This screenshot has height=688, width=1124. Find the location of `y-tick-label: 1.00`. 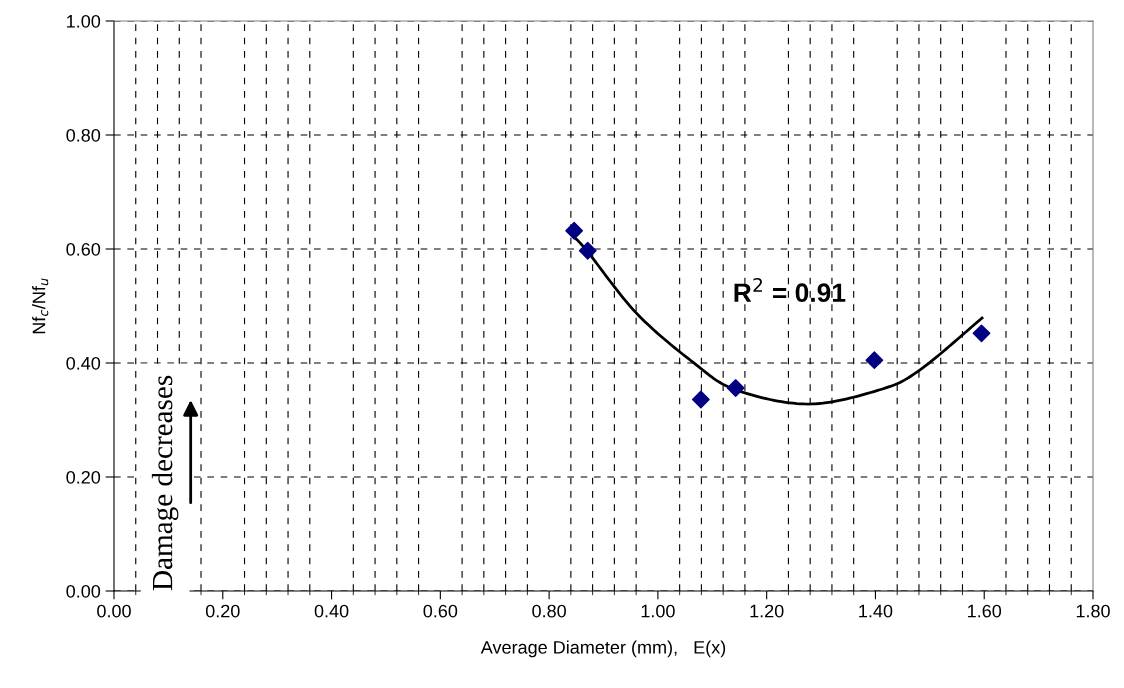

y-tick-label: 1.00 is located at coordinates (84, 21).